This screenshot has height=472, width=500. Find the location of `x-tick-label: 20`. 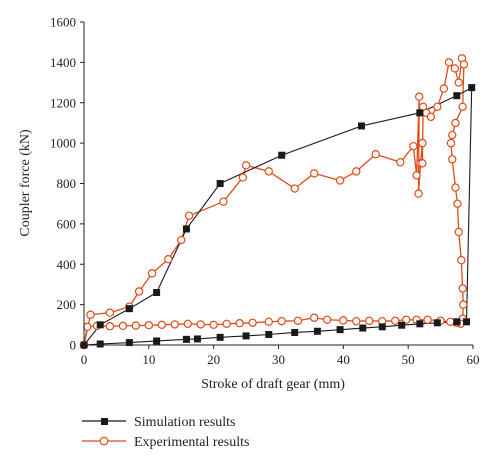

x-tick-label: 20 is located at coordinates (213, 359).